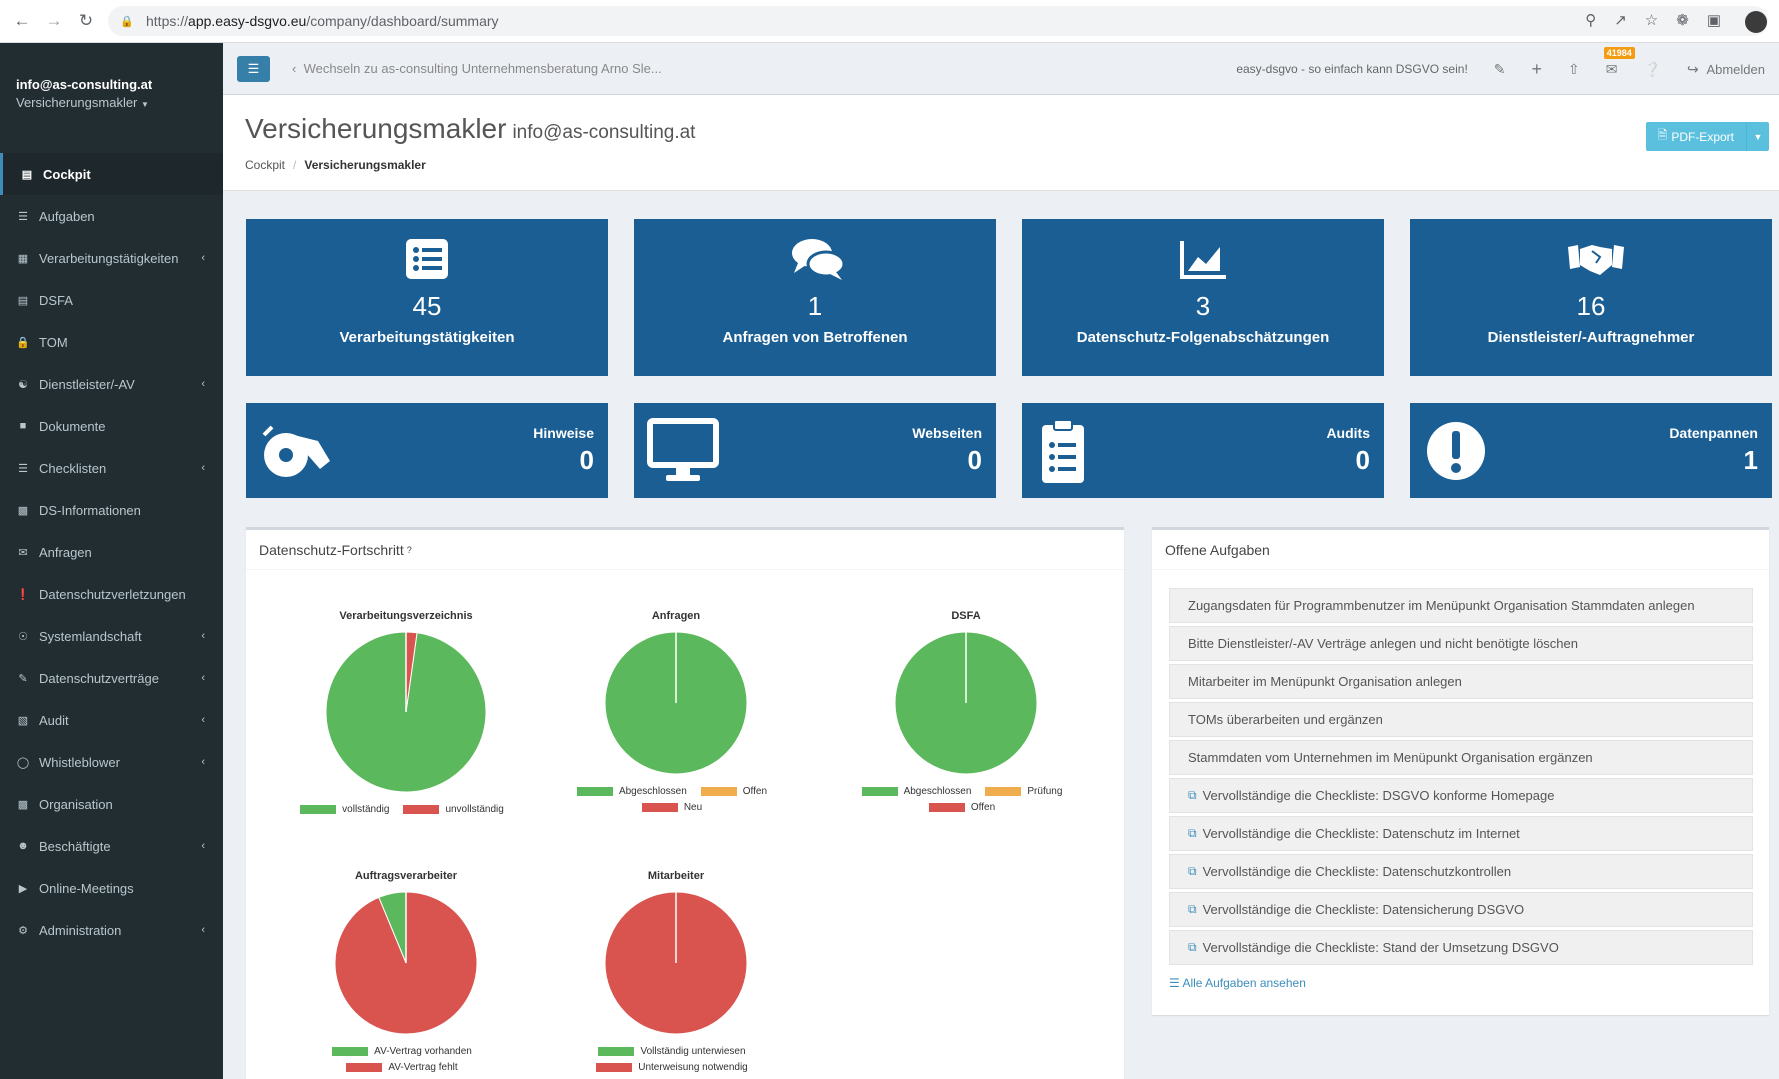 The width and height of the screenshot is (1779, 1079). I want to click on sidebar-item-aufgaben: ☰ Aufgaben, so click(111, 216).